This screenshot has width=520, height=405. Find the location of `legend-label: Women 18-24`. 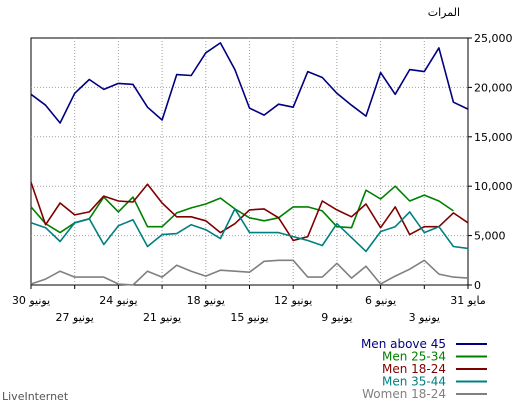

legend-label: Women 18-24 is located at coordinates (404, 394).